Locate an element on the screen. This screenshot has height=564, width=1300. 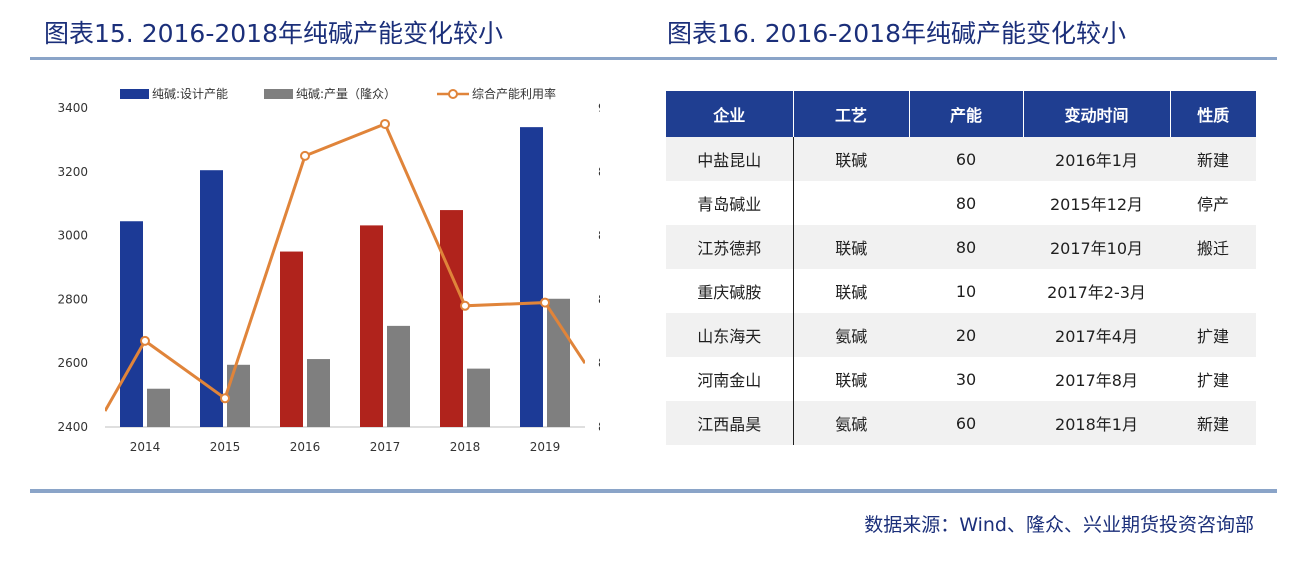
y-right-tick-label: 82% is located at coordinates (599, 363).